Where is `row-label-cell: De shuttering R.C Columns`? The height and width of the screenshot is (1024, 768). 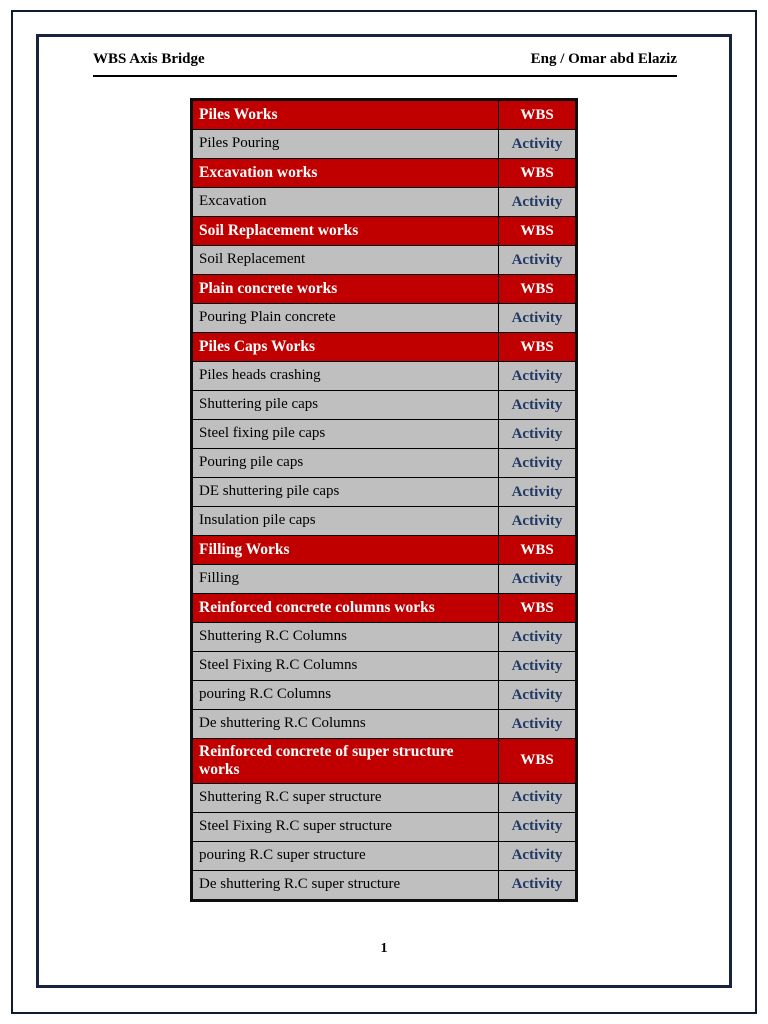 row-label-cell: De shuttering R.C Columns is located at coordinates (346, 724).